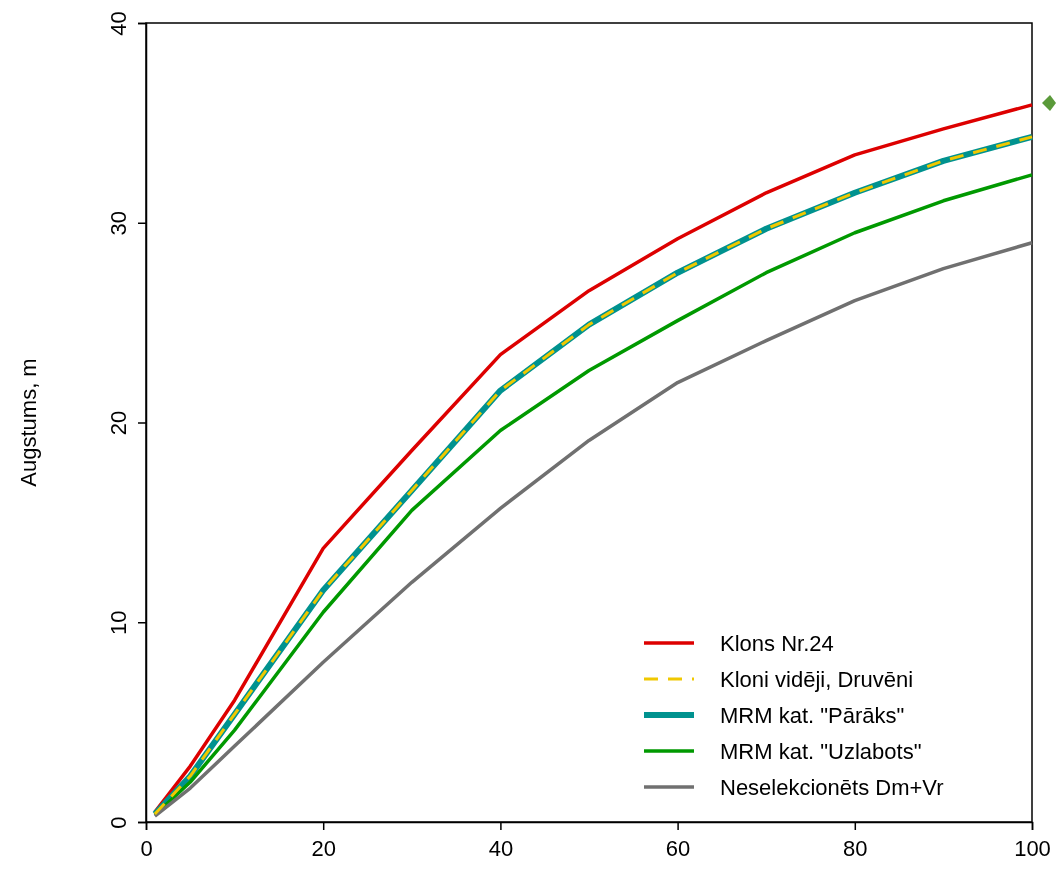  I want to click on y-axis-title: Augstums, m, so click(28, 422).